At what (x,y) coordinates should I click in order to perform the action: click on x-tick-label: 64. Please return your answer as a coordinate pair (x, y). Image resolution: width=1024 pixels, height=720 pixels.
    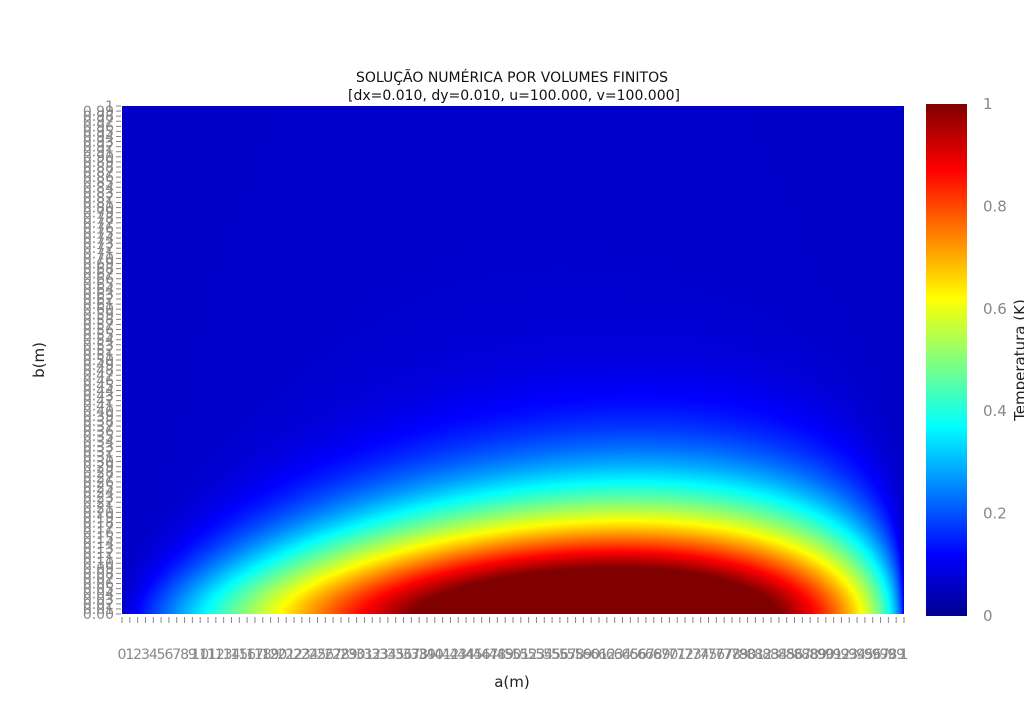
    Looking at the image, I should click on (623, 655).